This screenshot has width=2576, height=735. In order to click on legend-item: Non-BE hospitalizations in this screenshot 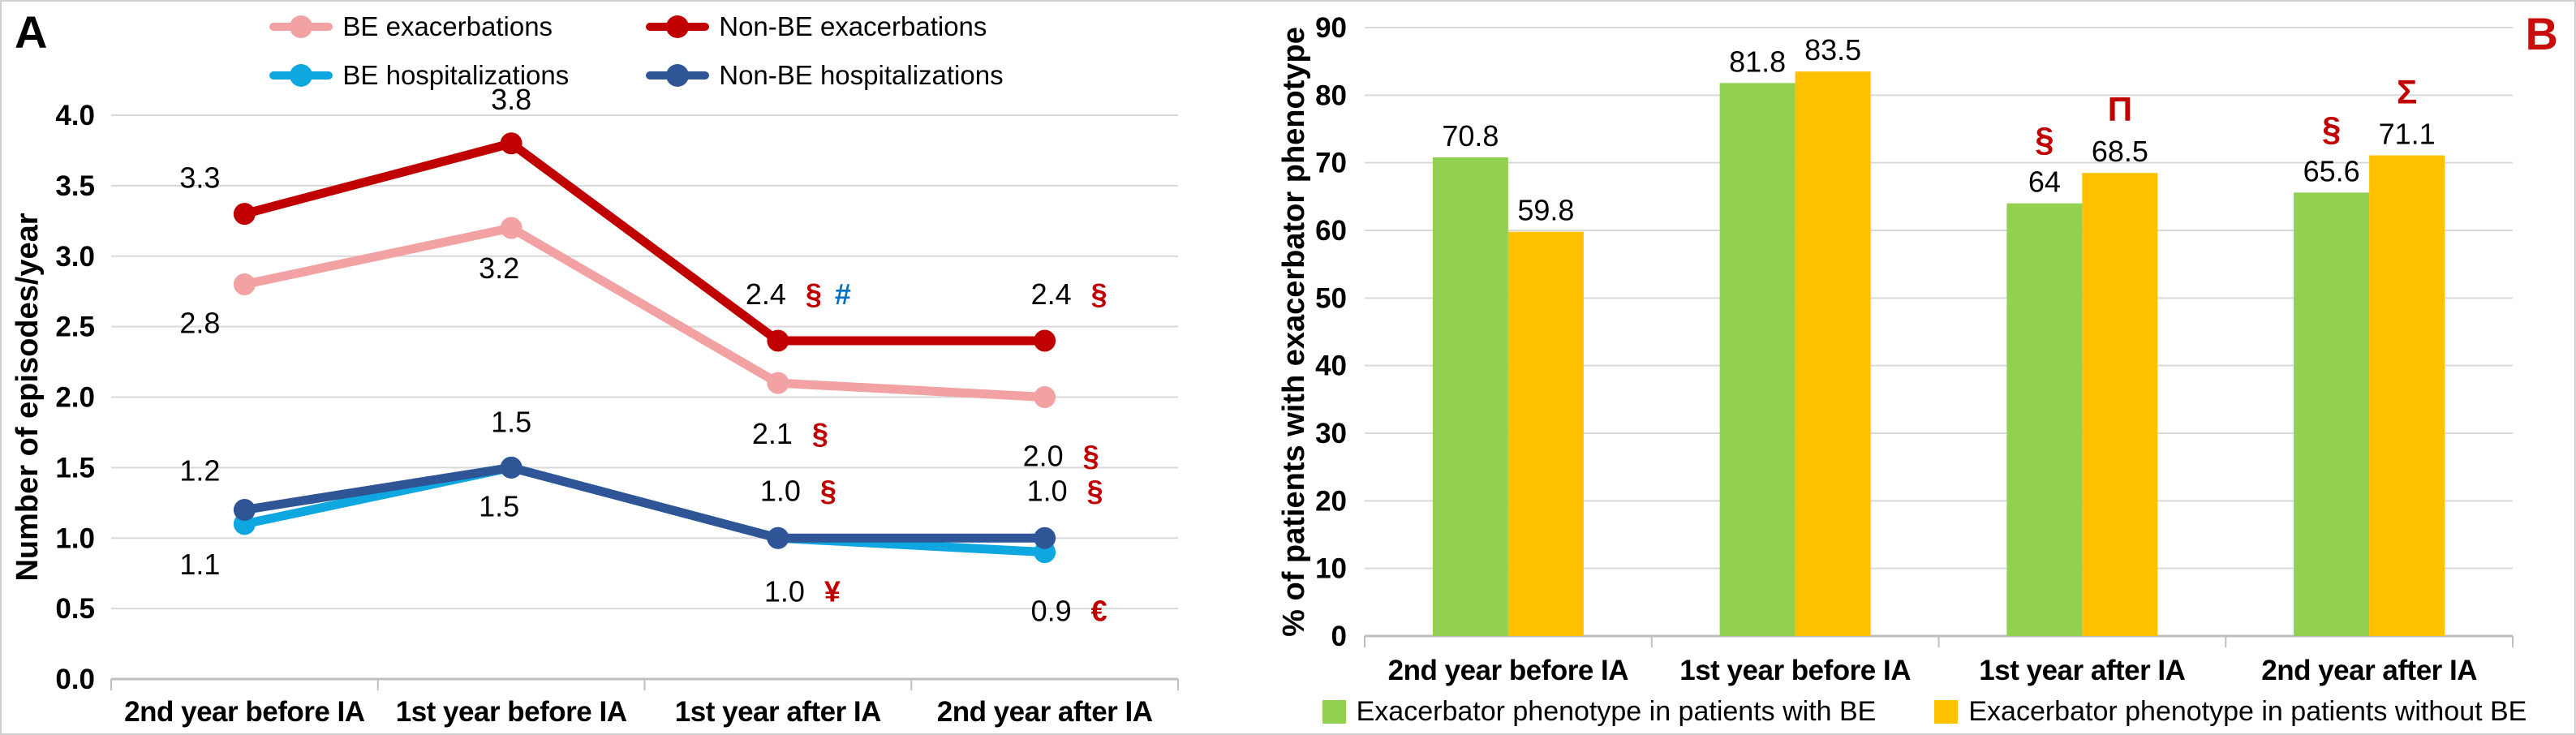, I will do `click(825, 75)`.